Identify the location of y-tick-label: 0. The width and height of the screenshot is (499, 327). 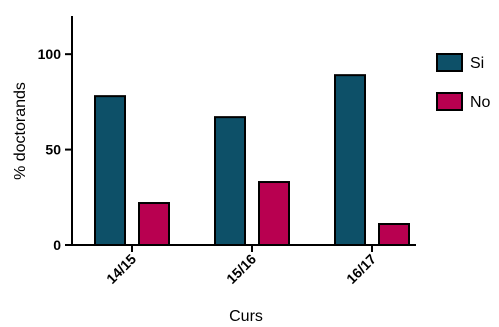
(57, 245).